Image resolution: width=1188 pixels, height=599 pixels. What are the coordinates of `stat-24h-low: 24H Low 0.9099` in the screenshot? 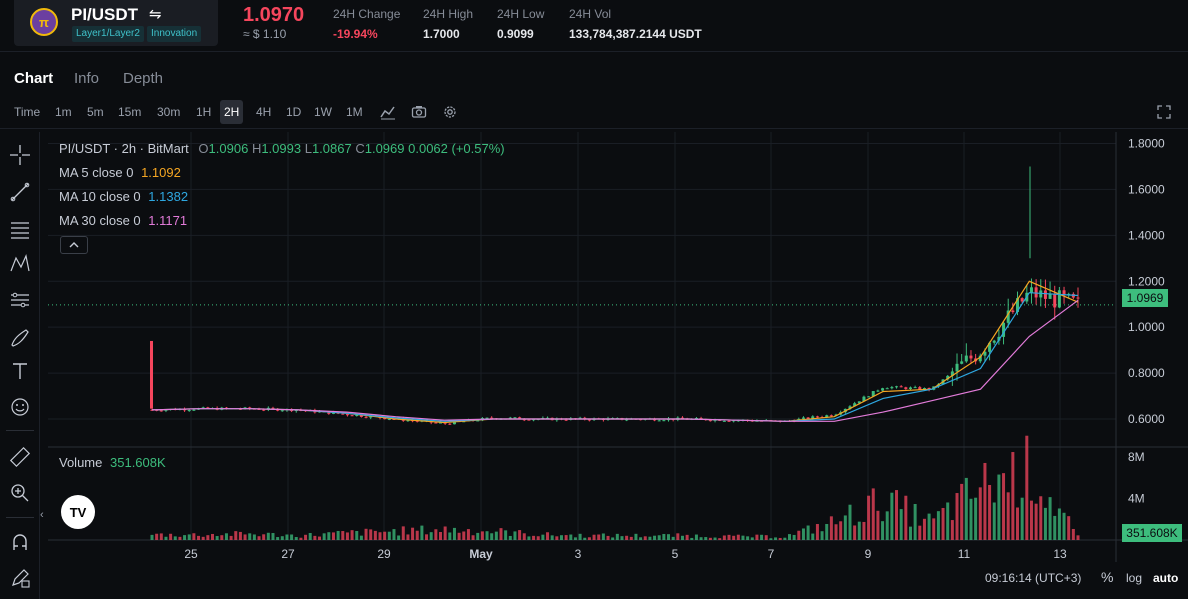 It's located at (520, 24).